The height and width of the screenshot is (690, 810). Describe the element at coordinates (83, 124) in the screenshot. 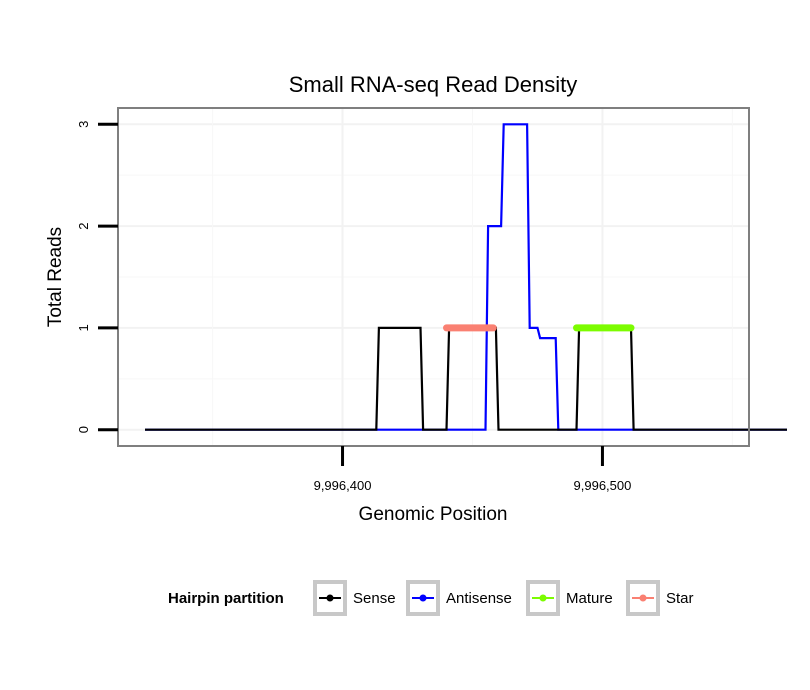

I see `y-tick-label: 3` at that location.